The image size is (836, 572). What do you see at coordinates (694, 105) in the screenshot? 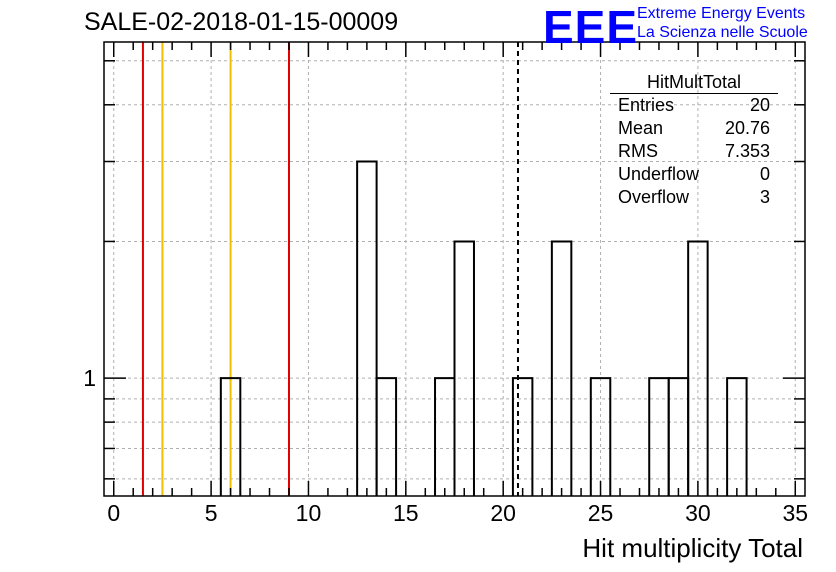
I see `stats-row: Entries 20` at bounding box center [694, 105].